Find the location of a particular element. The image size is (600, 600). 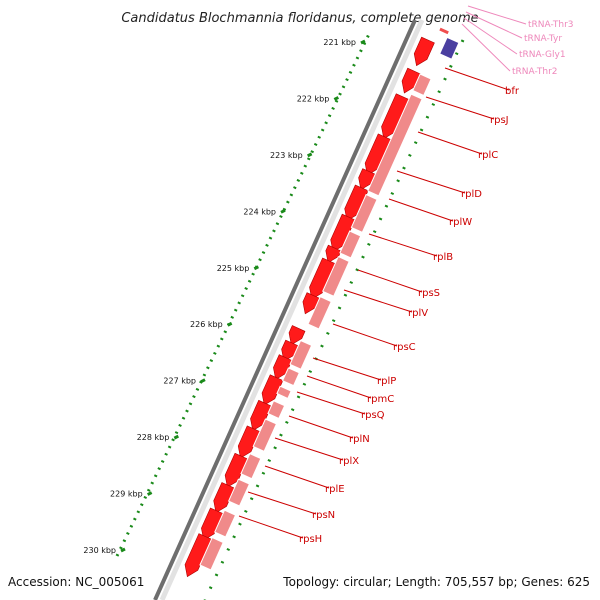

kbp-label: 230 kbp is located at coordinates (99, 550).